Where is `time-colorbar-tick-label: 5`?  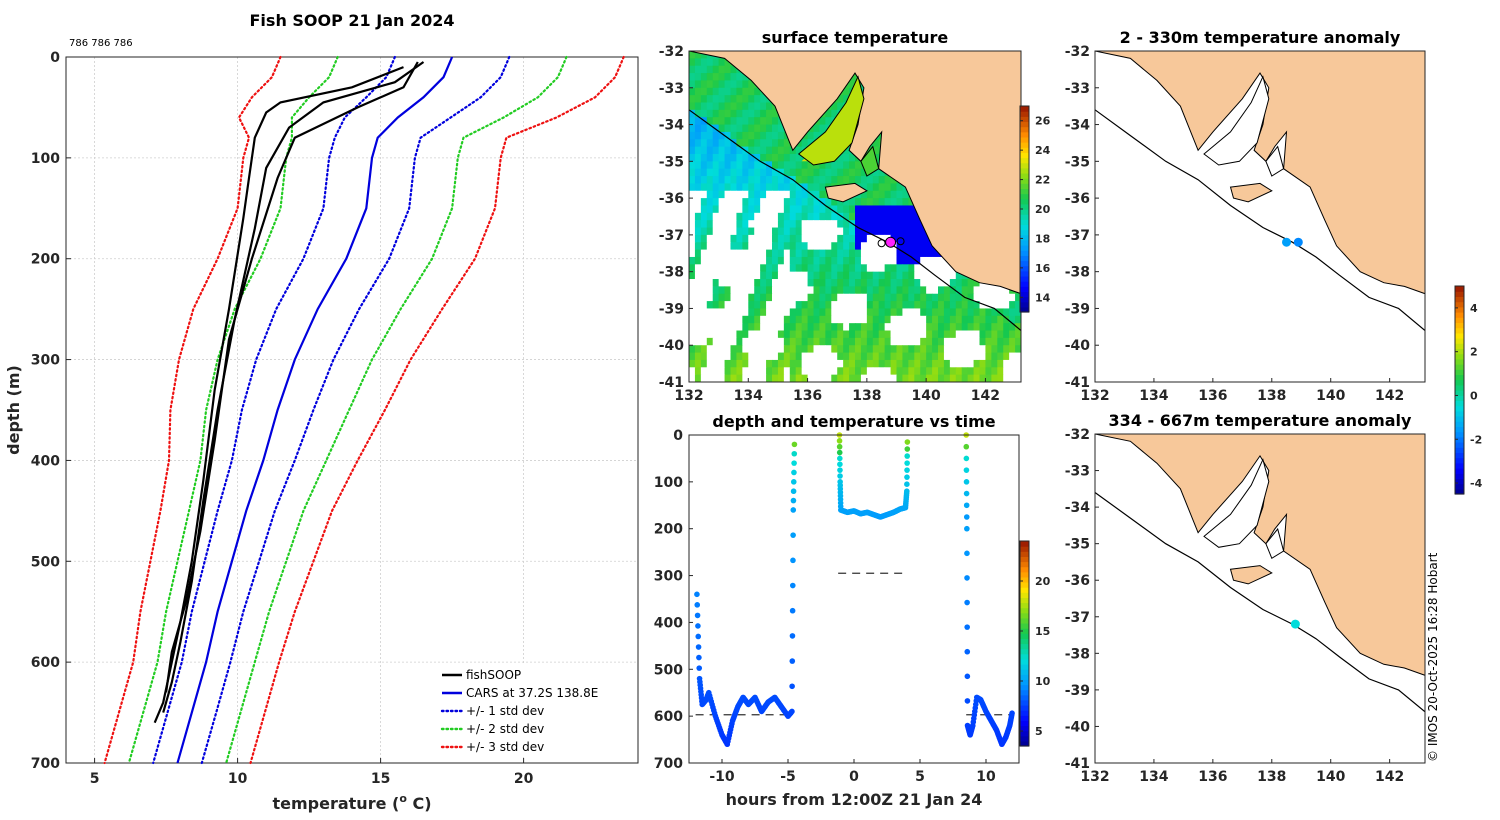
time-colorbar-tick-label: 5 is located at coordinates (1039, 731).